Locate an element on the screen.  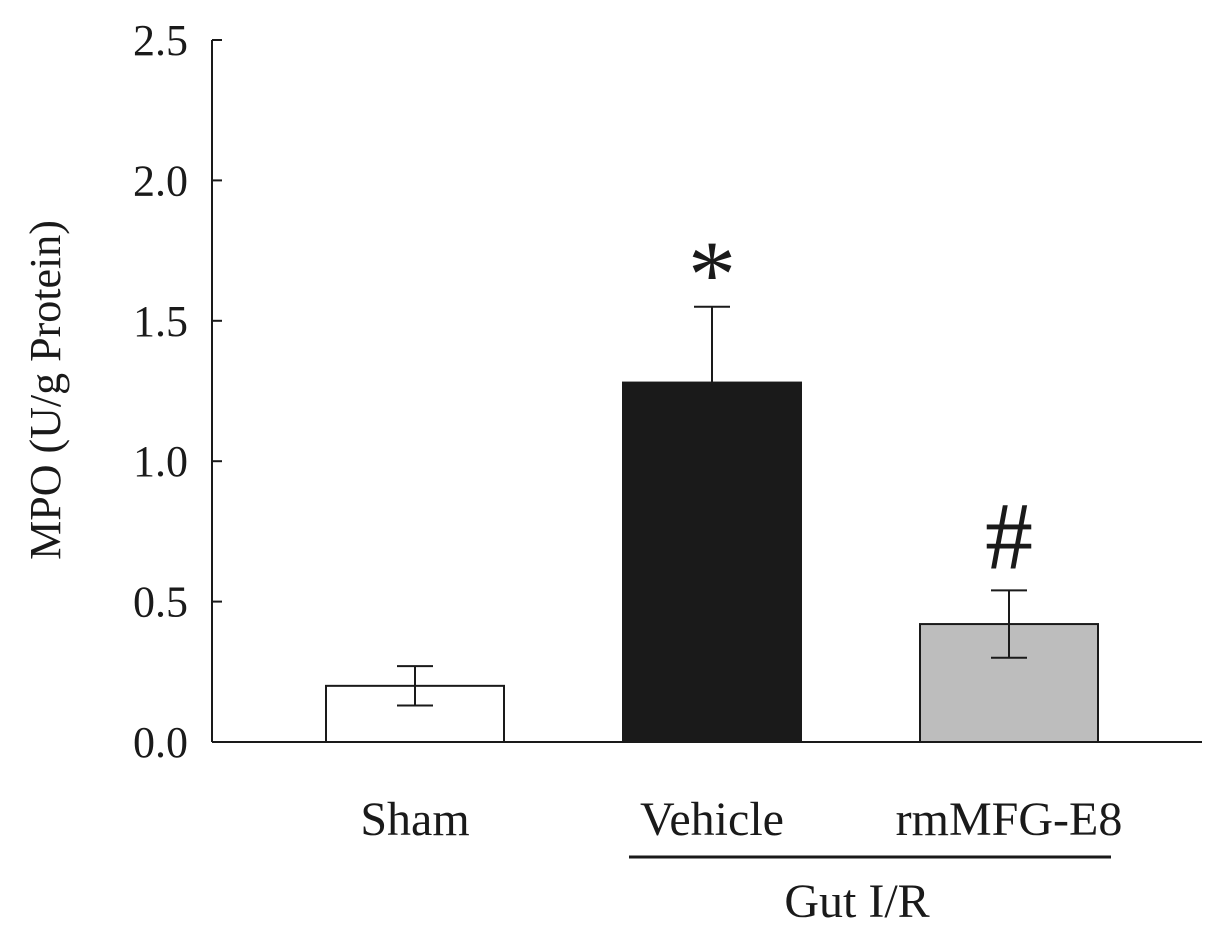
y-tick-label: 1.0 is located at coordinates (160, 461).